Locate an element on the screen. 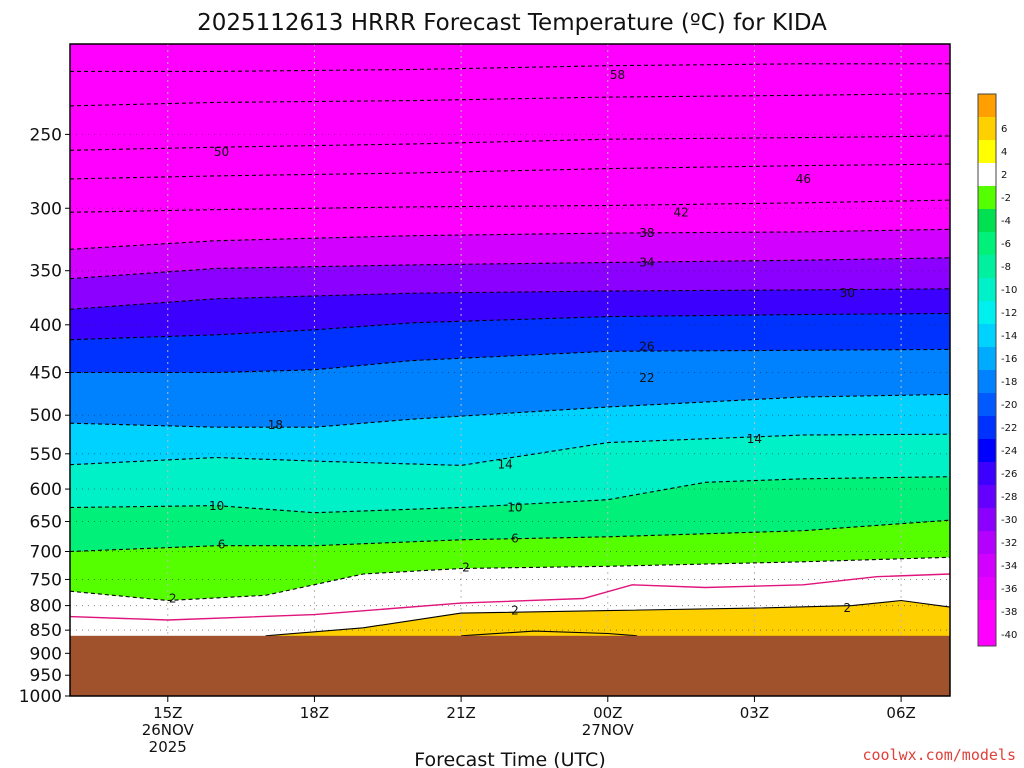 This screenshot has width=1024, height=768. legend-label-10: -14 is located at coordinates (1009, 336).